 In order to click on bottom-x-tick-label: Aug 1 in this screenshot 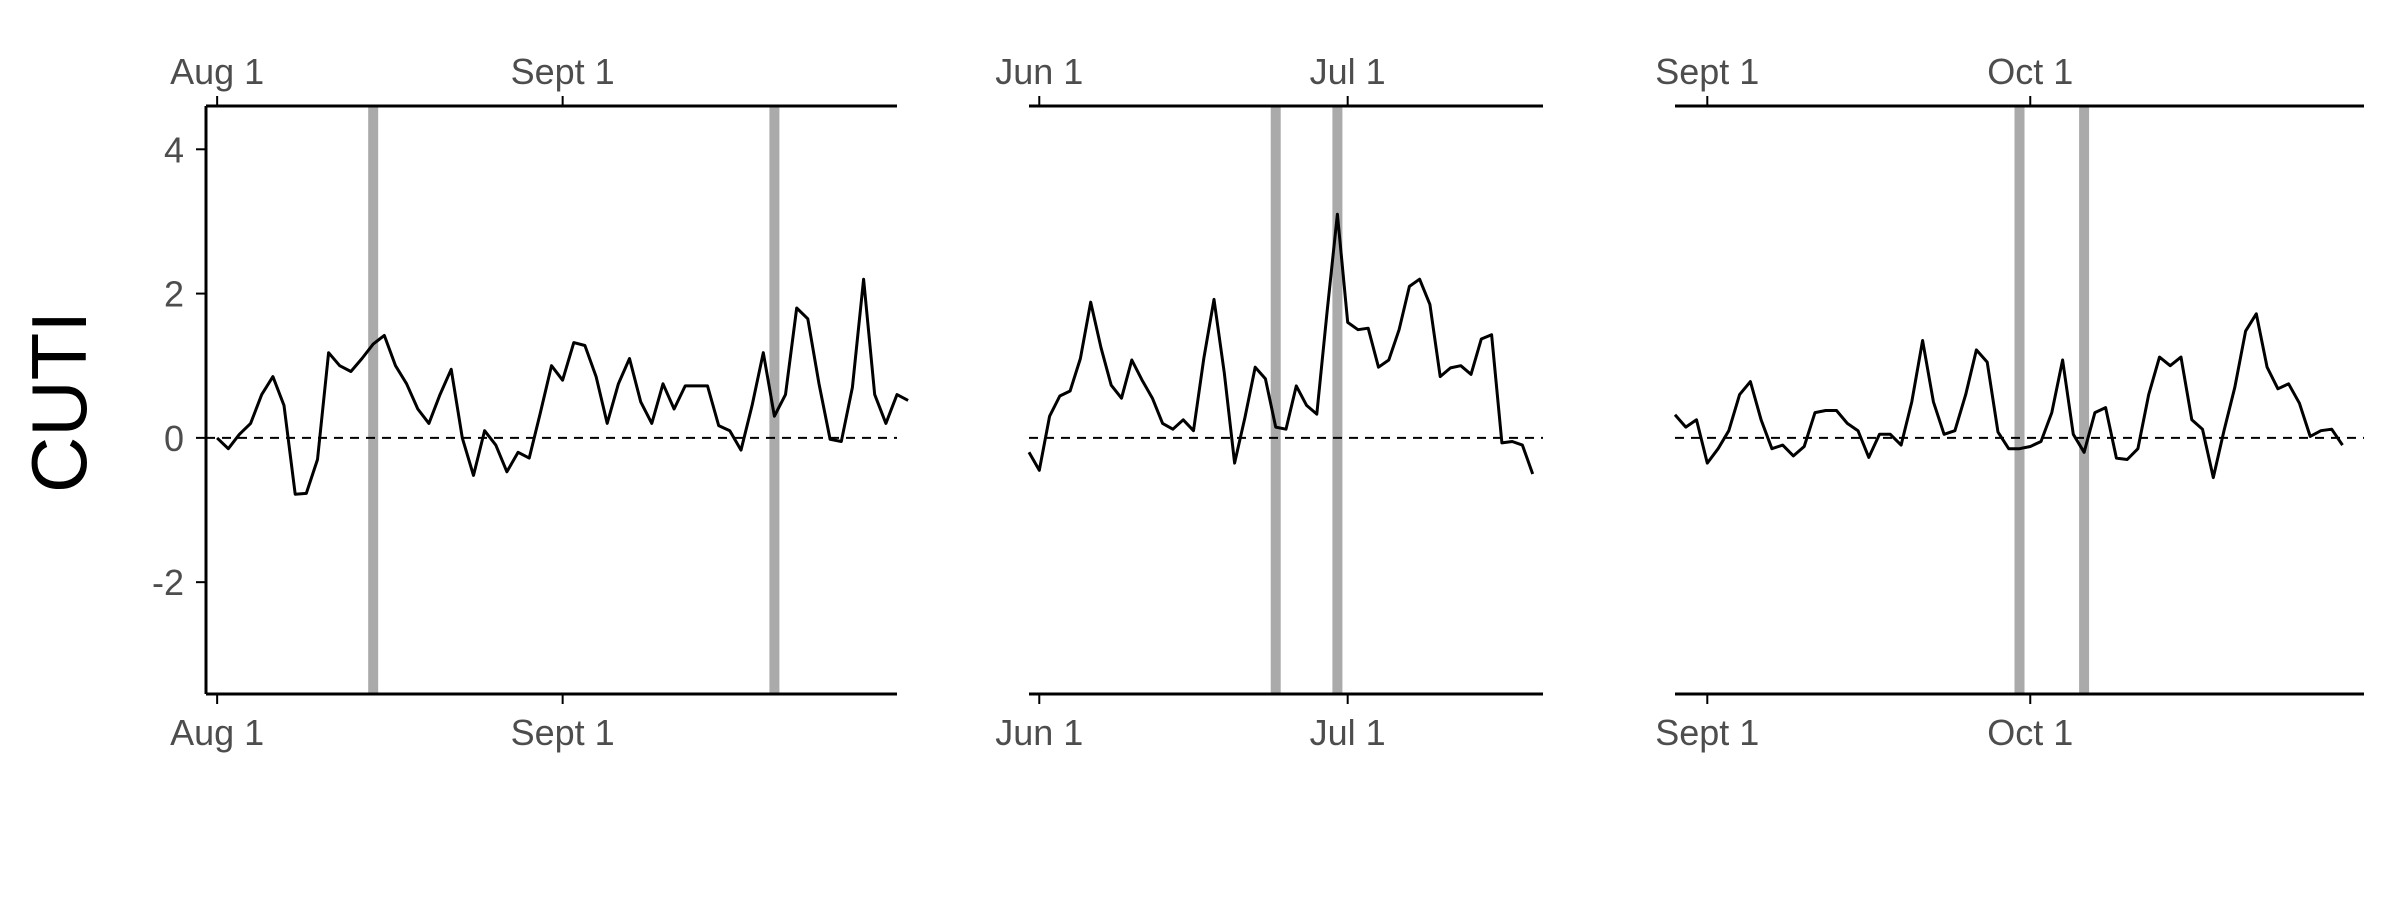, I will do `click(217, 732)`.